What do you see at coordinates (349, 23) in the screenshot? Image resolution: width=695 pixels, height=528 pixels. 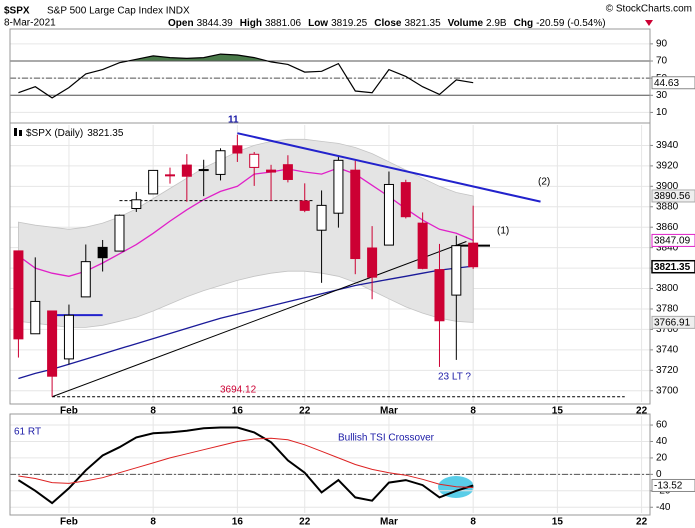 I see `quote-value: 3819.25` at bounding box center [349, 23].